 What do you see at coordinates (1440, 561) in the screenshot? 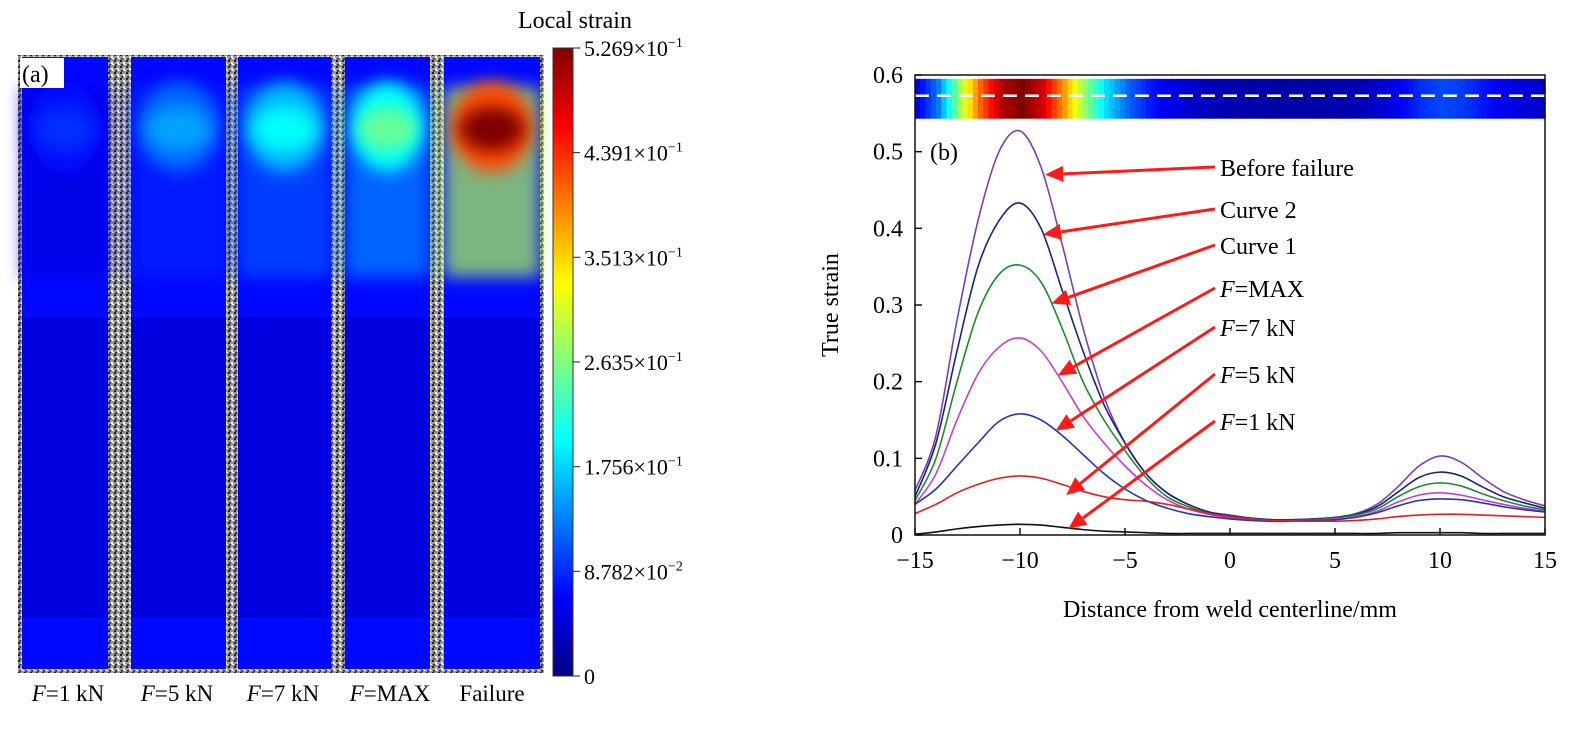
I see `x-tick-label: 10` at bounding box center [1440, 561].